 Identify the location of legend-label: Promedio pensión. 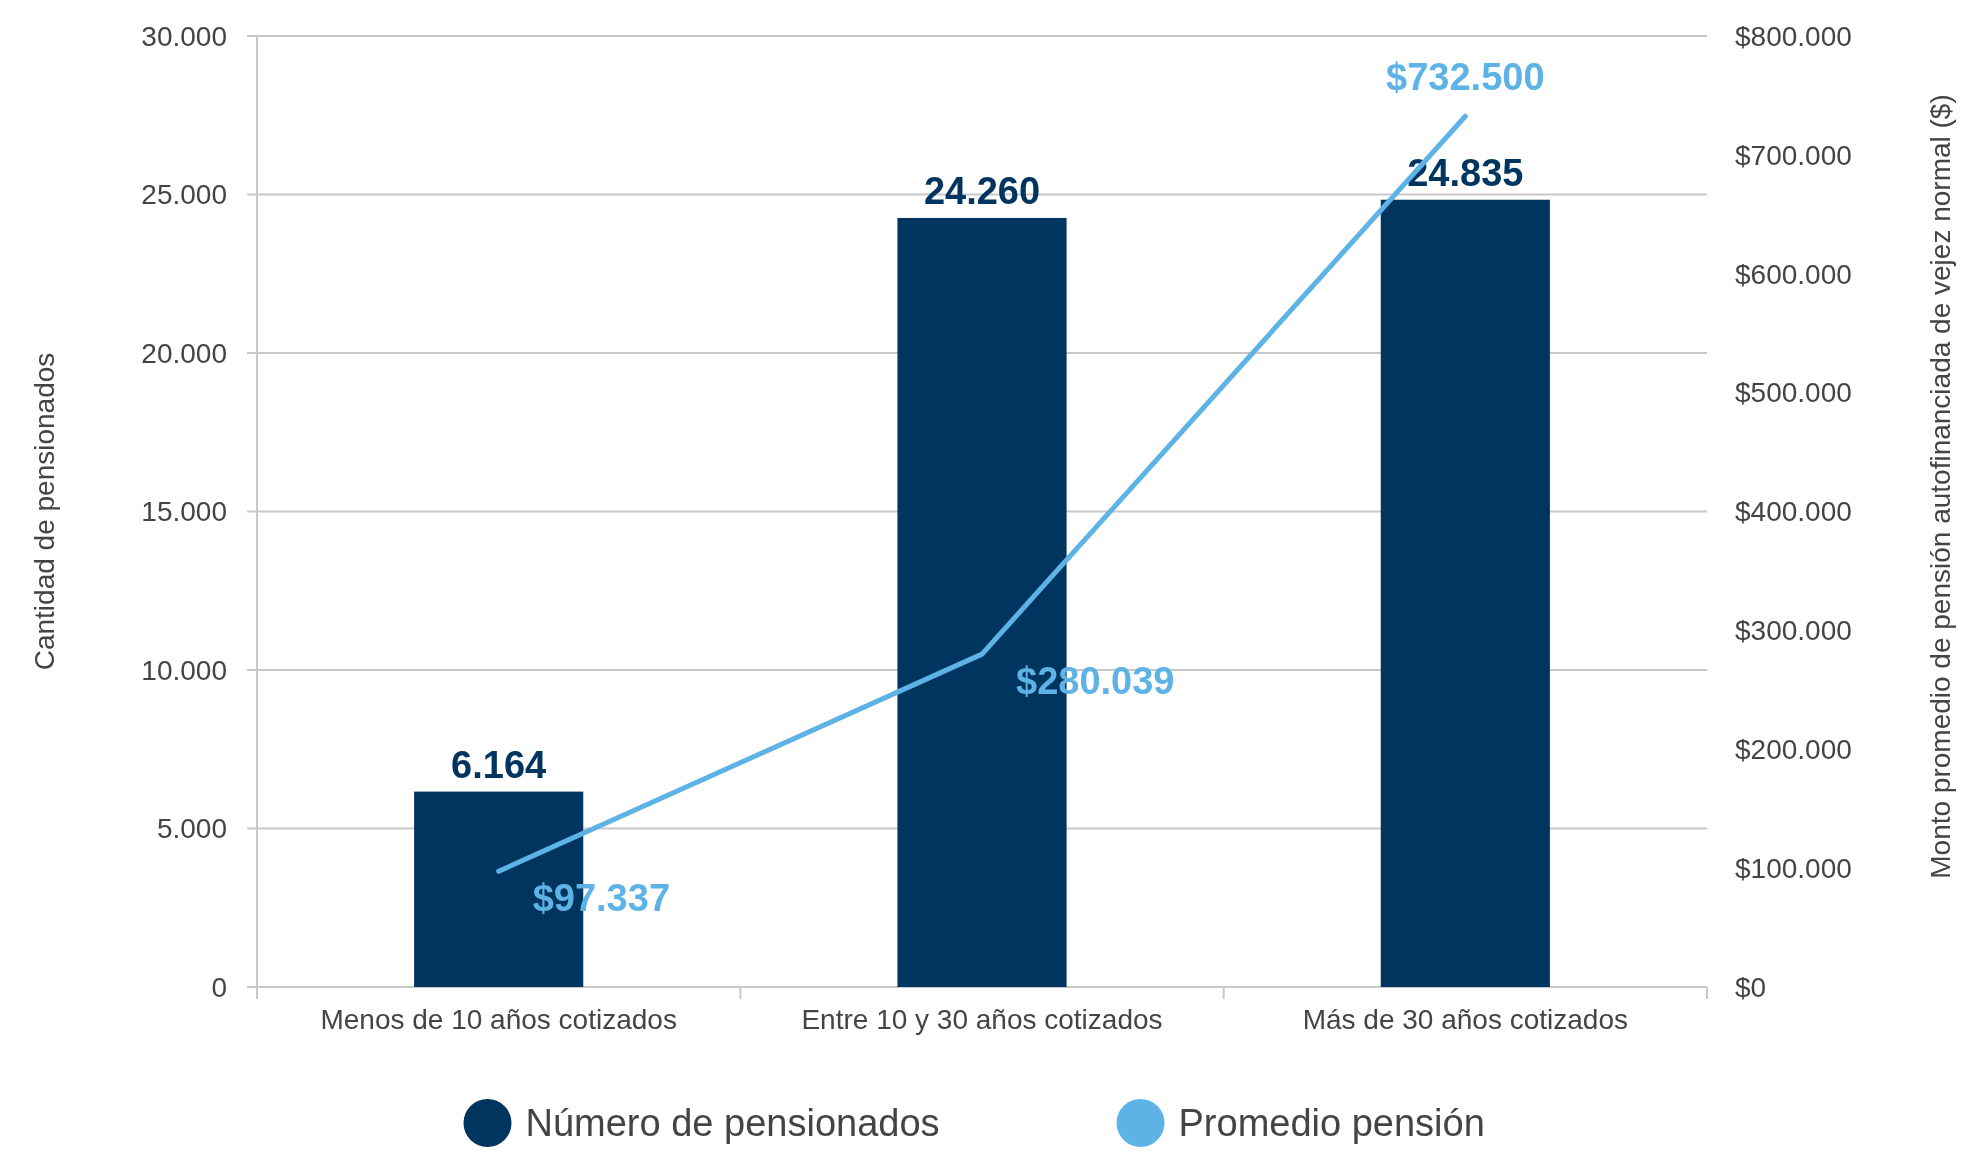
(1331, 1123).